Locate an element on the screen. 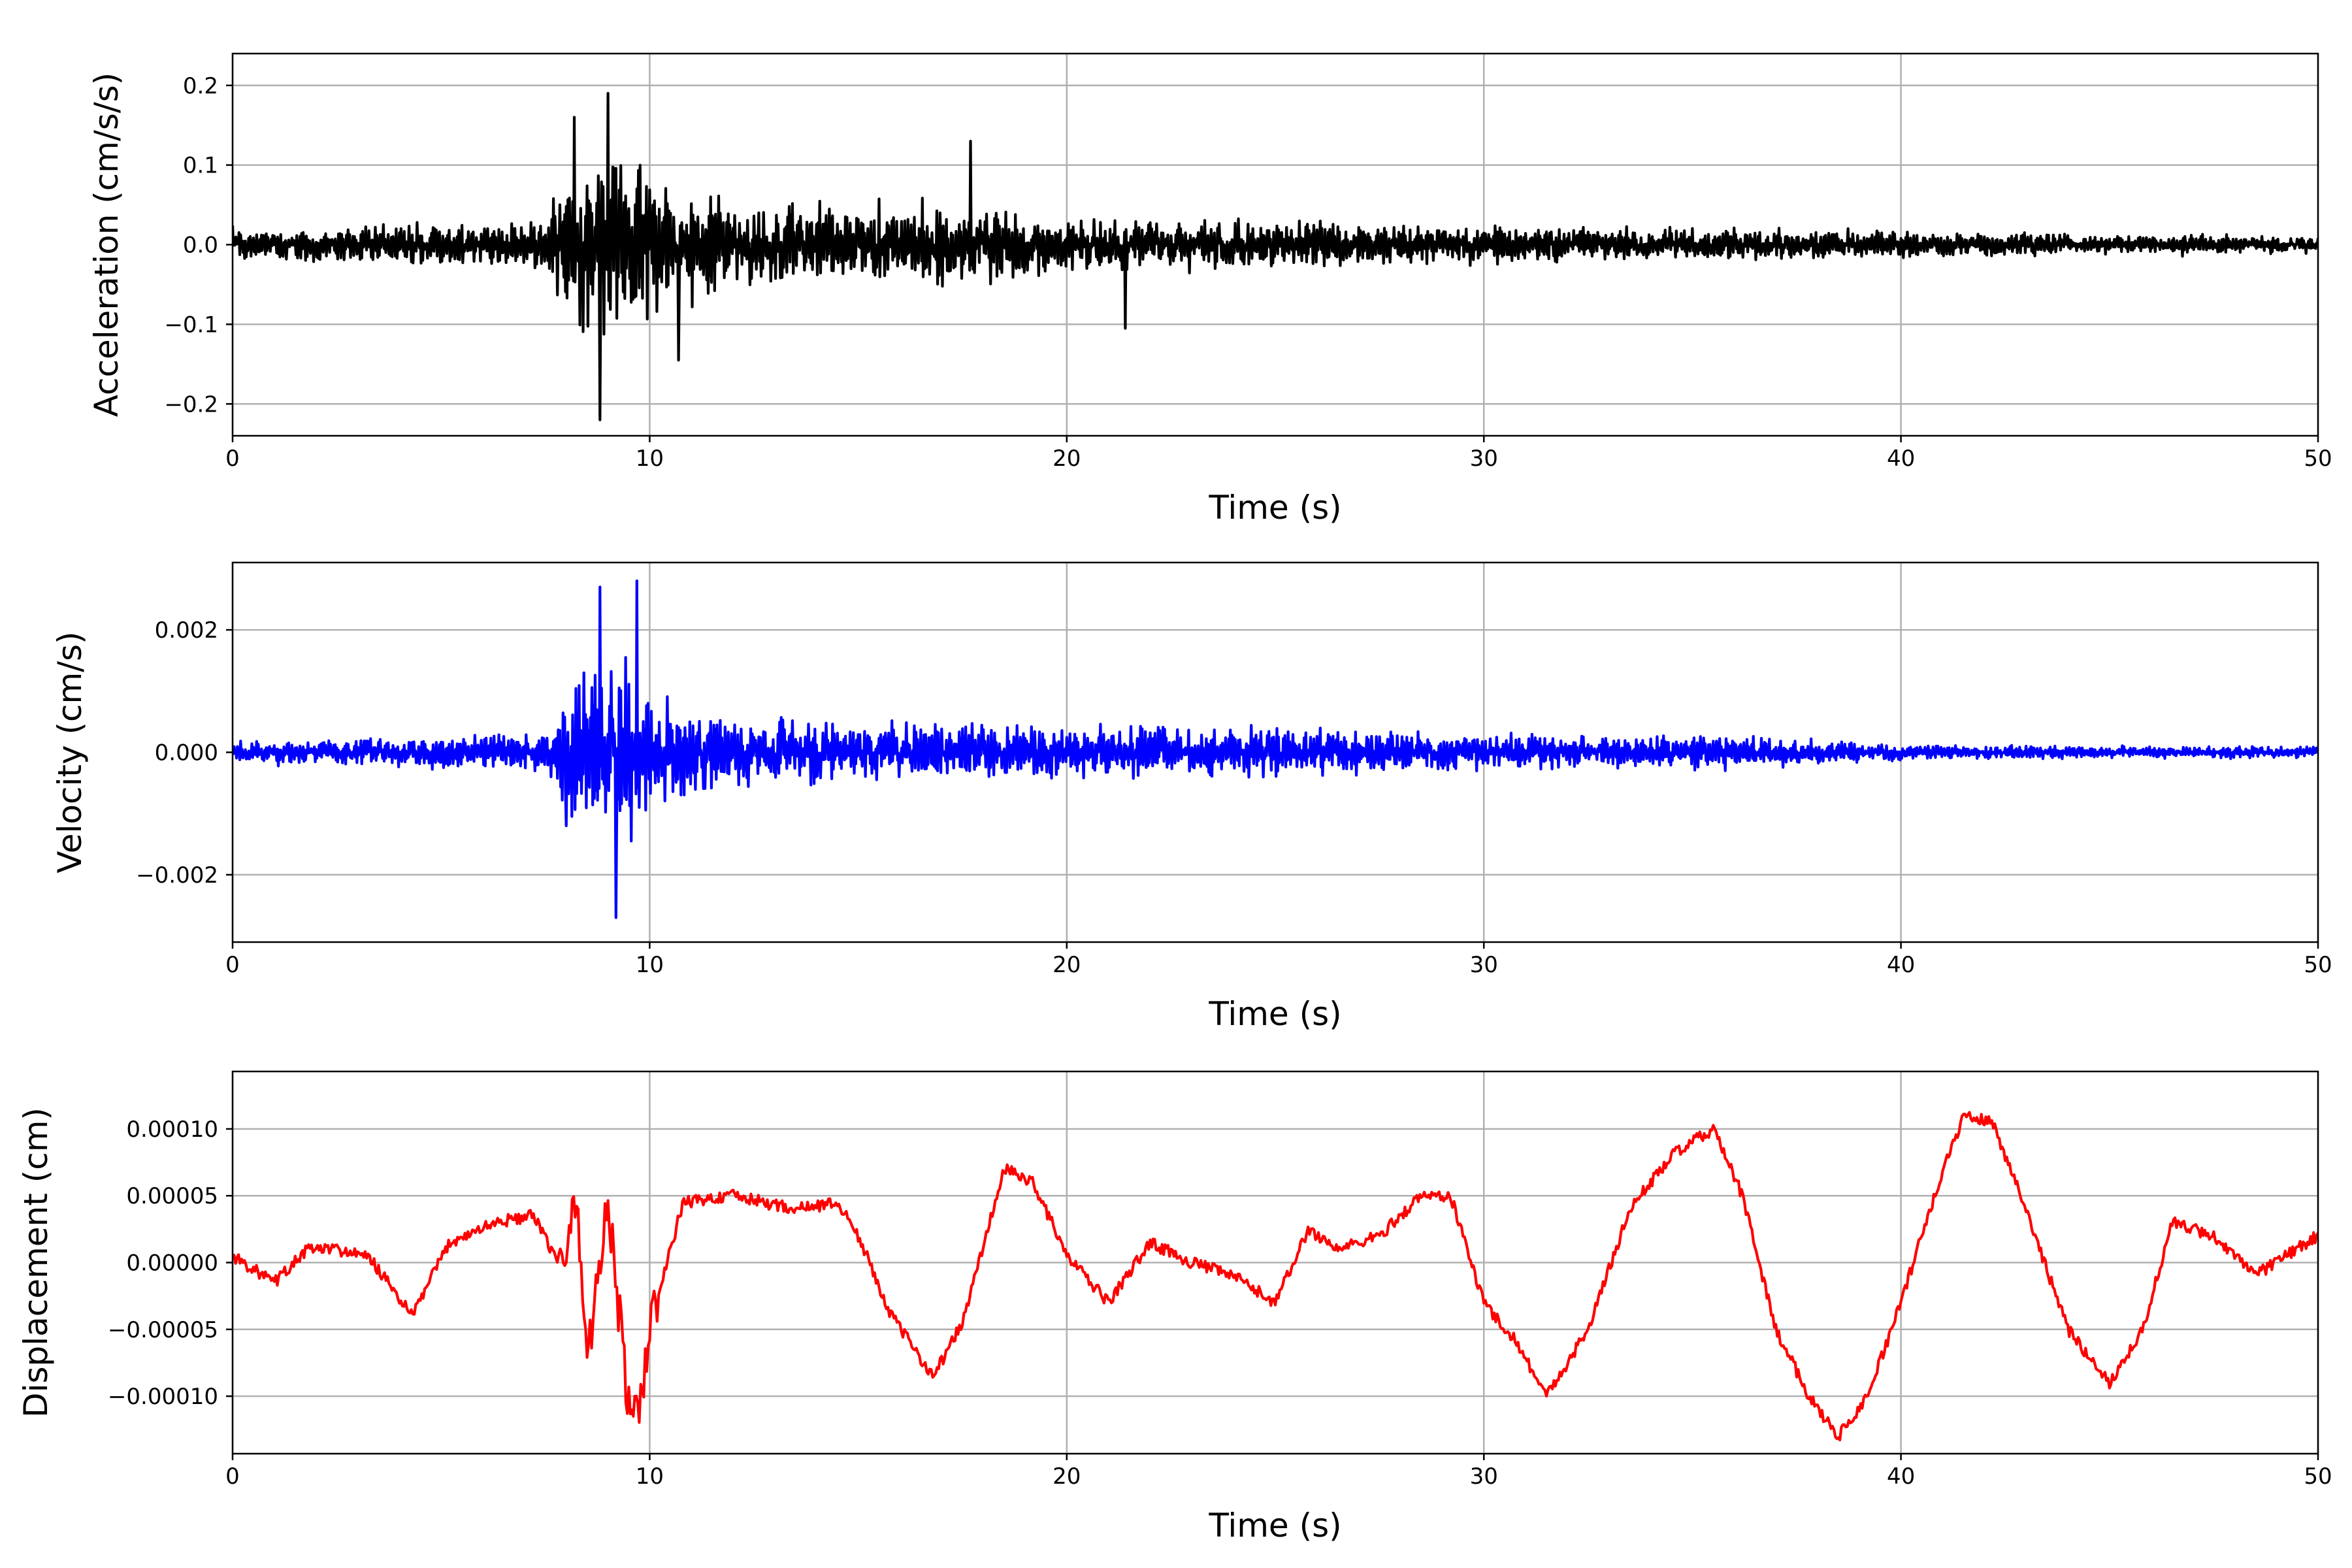  velocity-x-tick-label: 50 is located at coordinates (2318, 965).